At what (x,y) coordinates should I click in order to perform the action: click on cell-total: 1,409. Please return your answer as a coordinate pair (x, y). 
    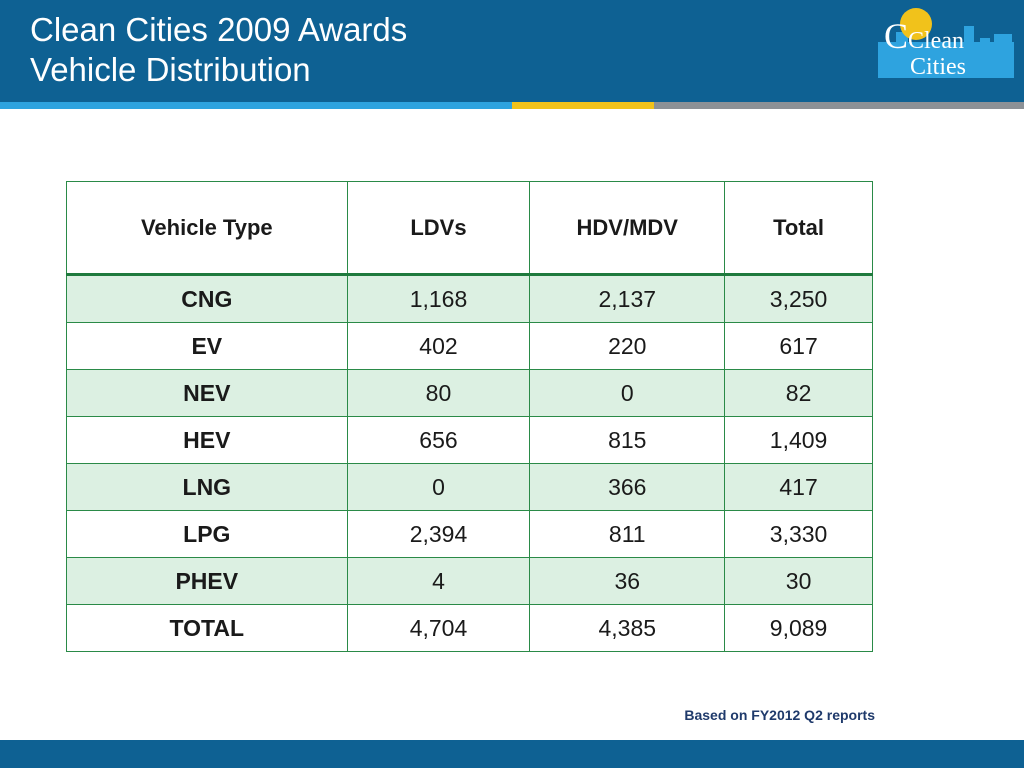
    Looking at the image, I should click on (798, 440).